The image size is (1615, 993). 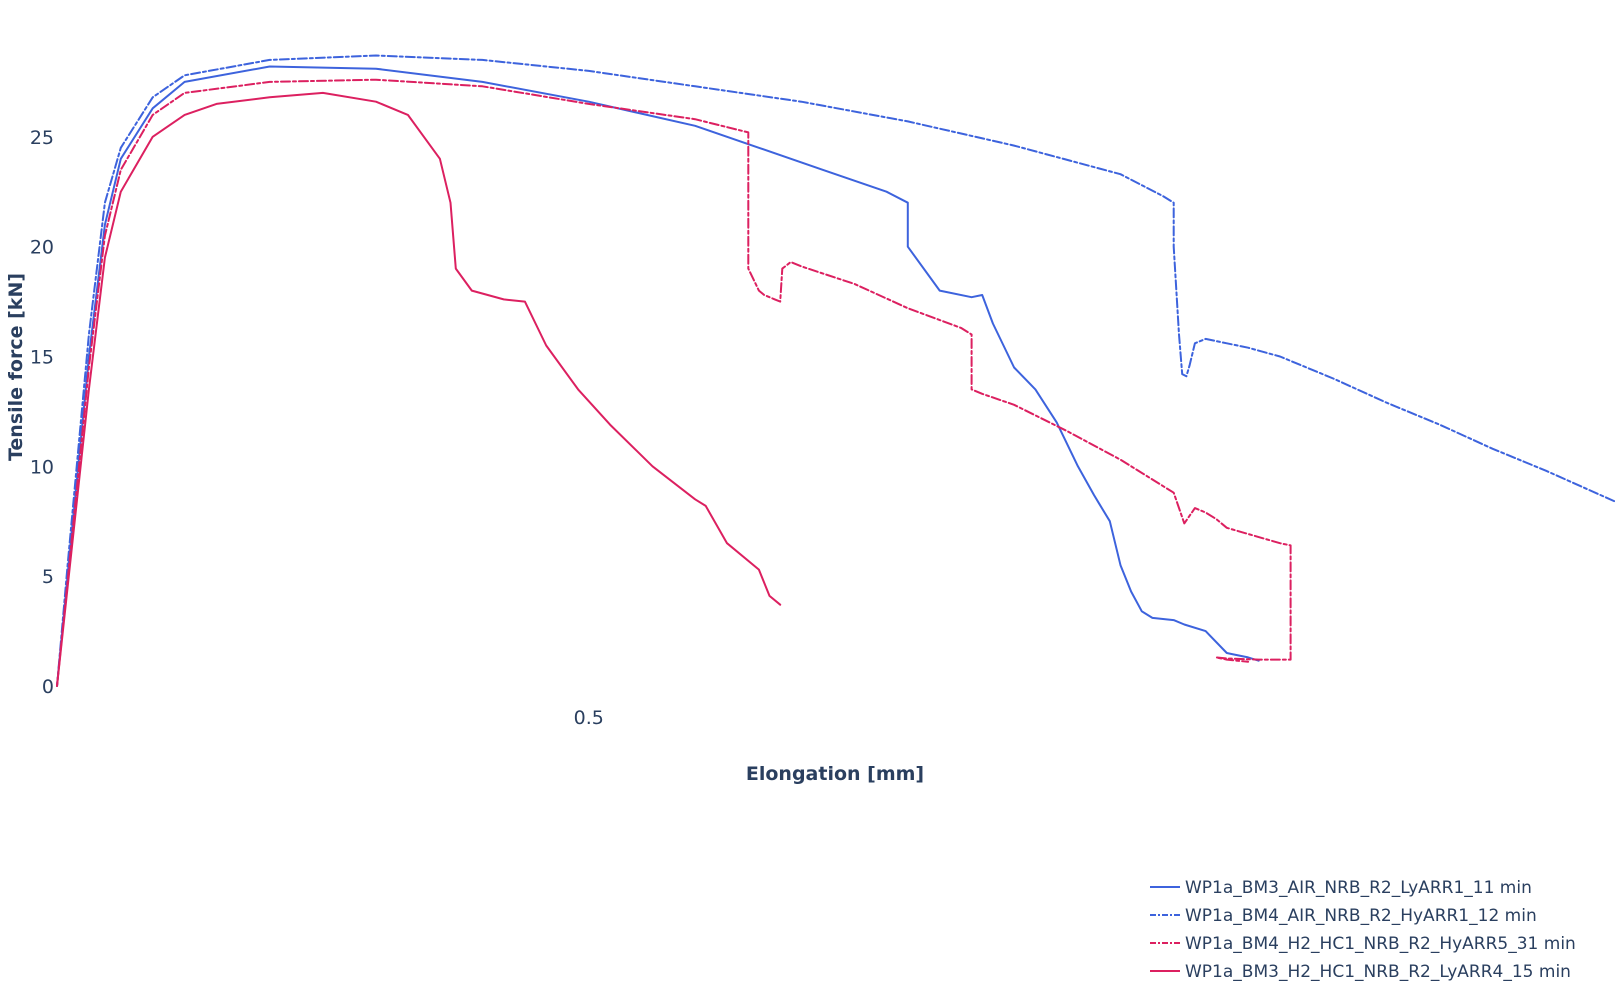 I want to click on y-tick-label: 0, so click(x=48, y=687).